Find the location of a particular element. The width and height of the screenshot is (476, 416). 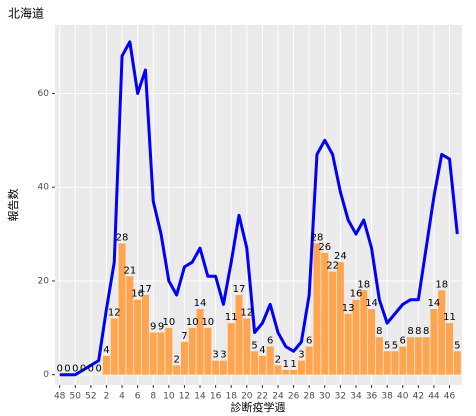

value-label: 4 is located at coordinates (106, 350).